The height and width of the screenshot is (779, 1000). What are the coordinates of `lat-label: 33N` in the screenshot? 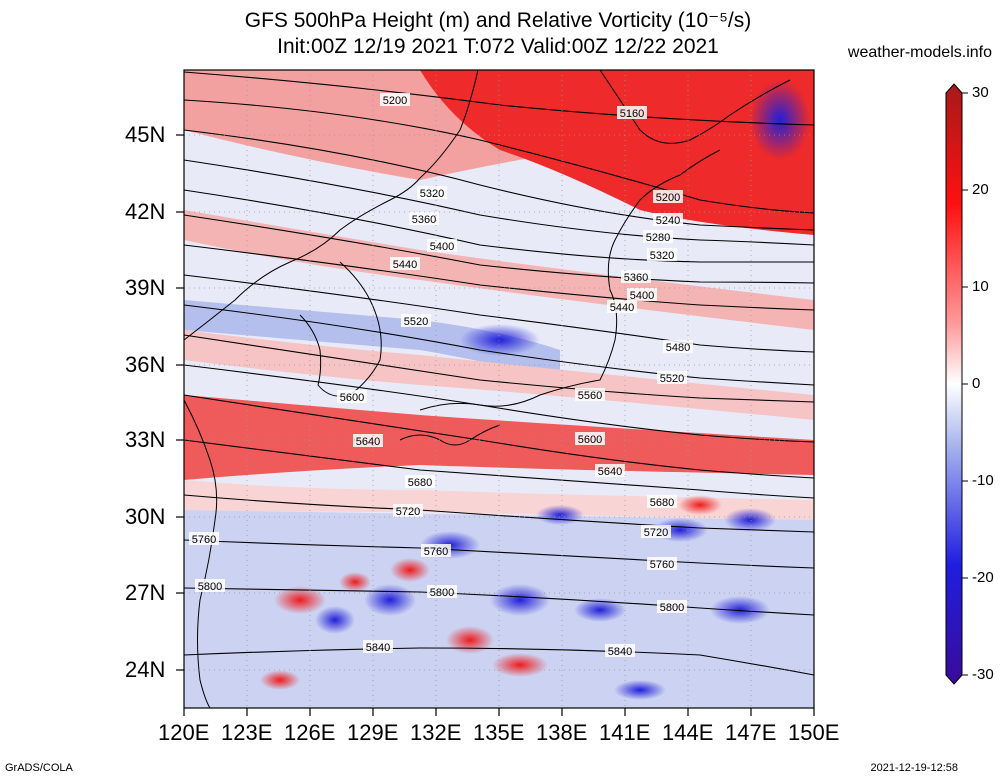 It's located at (145, 439).